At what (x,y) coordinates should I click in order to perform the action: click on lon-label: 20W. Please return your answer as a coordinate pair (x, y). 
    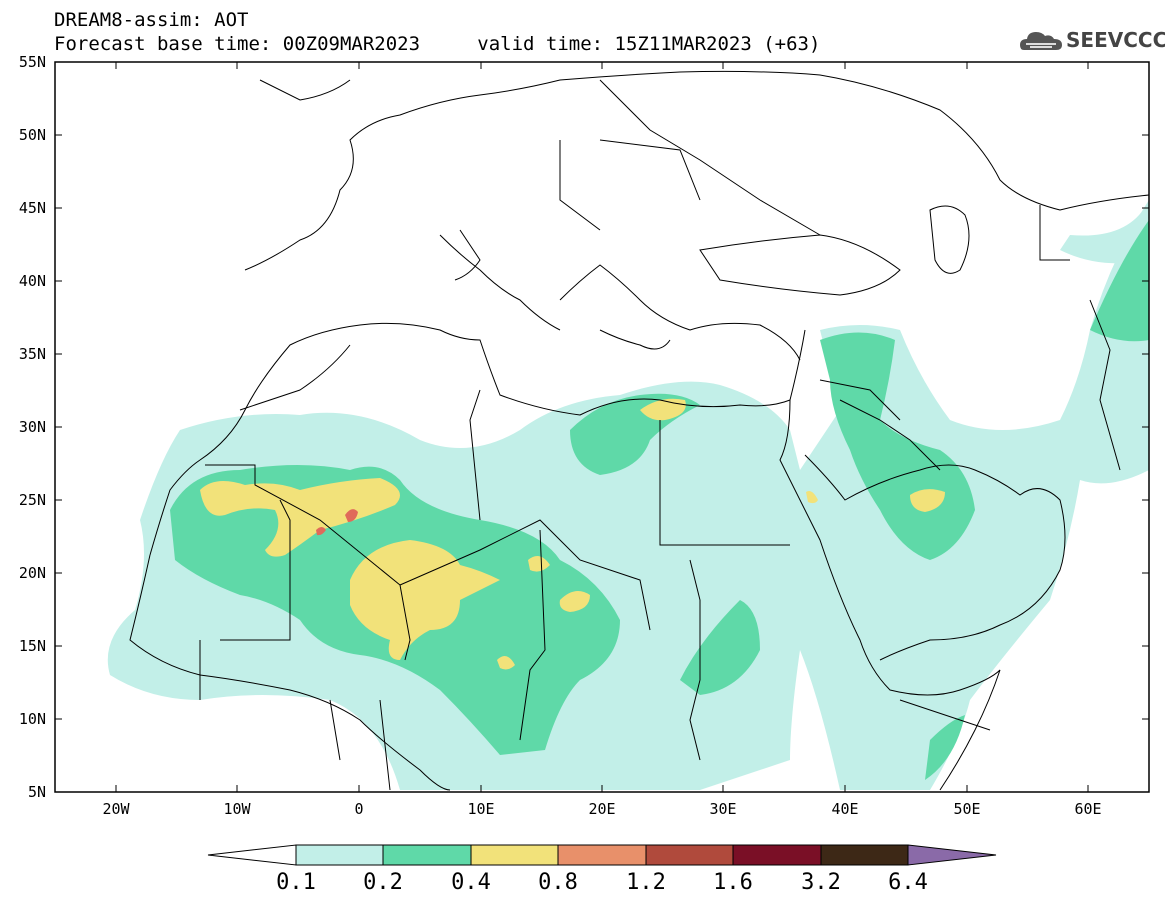
    Looking at the image, I should click on (116, 809).